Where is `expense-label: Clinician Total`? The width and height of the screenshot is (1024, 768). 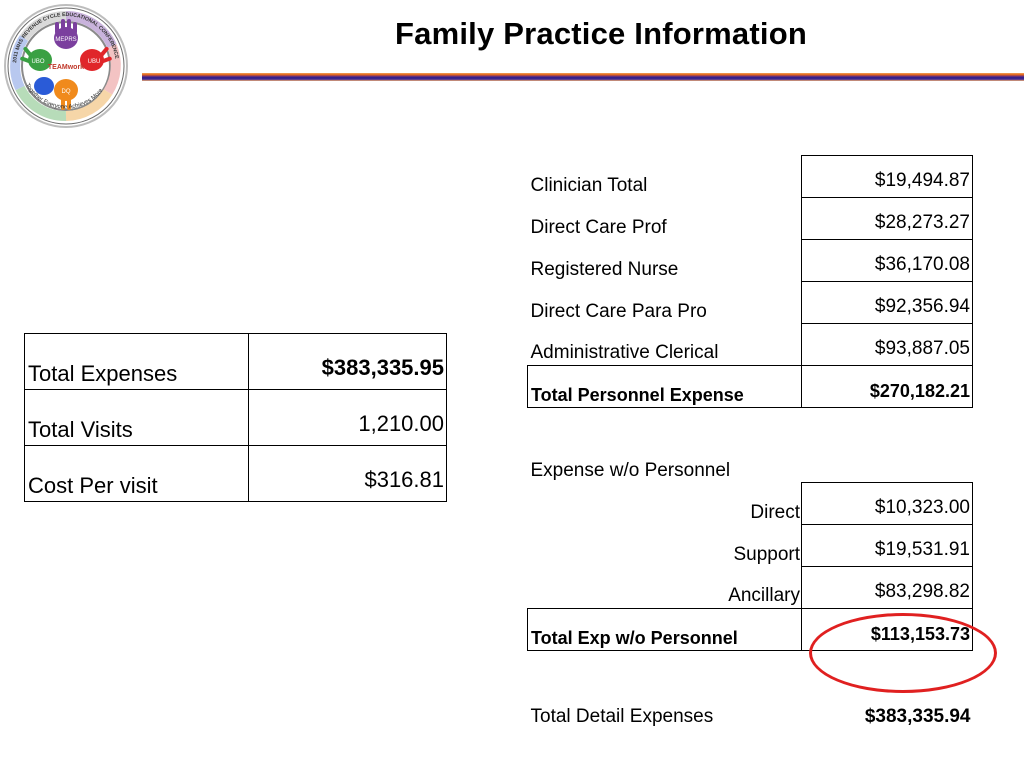 expense-label: Clinician Total is located at coordinates (589, 185).